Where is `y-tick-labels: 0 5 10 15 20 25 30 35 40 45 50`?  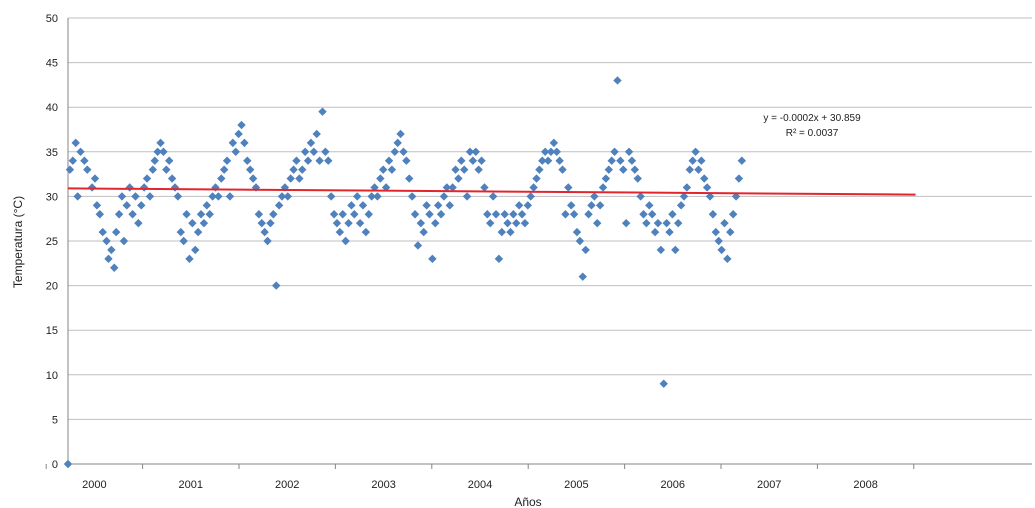
y-tick-labels: 0 5 10 15 20 25 30 35 40 45 50 is located at coordinates (52, 242).